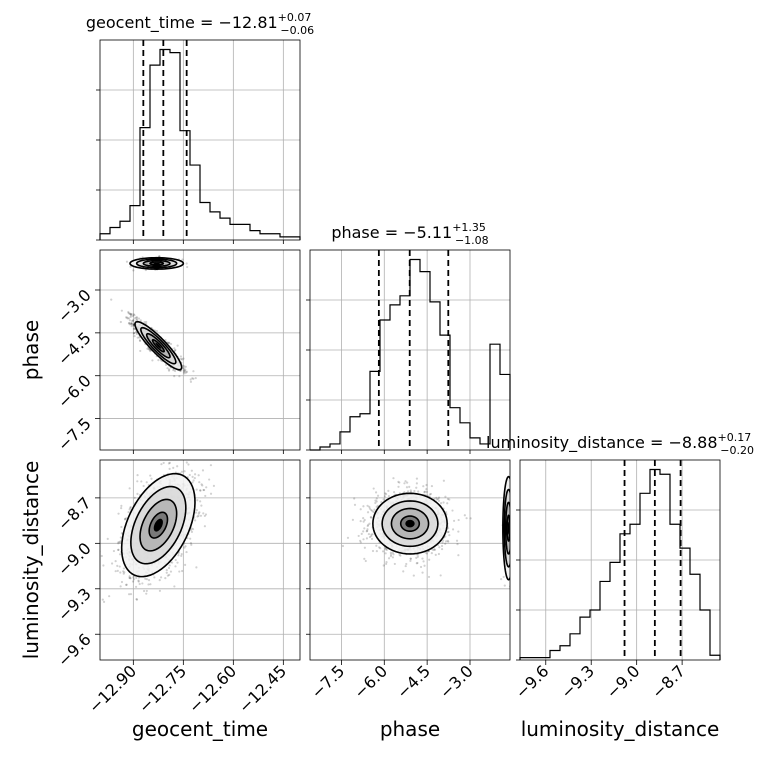  Describe the element at coordinates (156, 263) in the screenshot. I see `density-peak` at that location.